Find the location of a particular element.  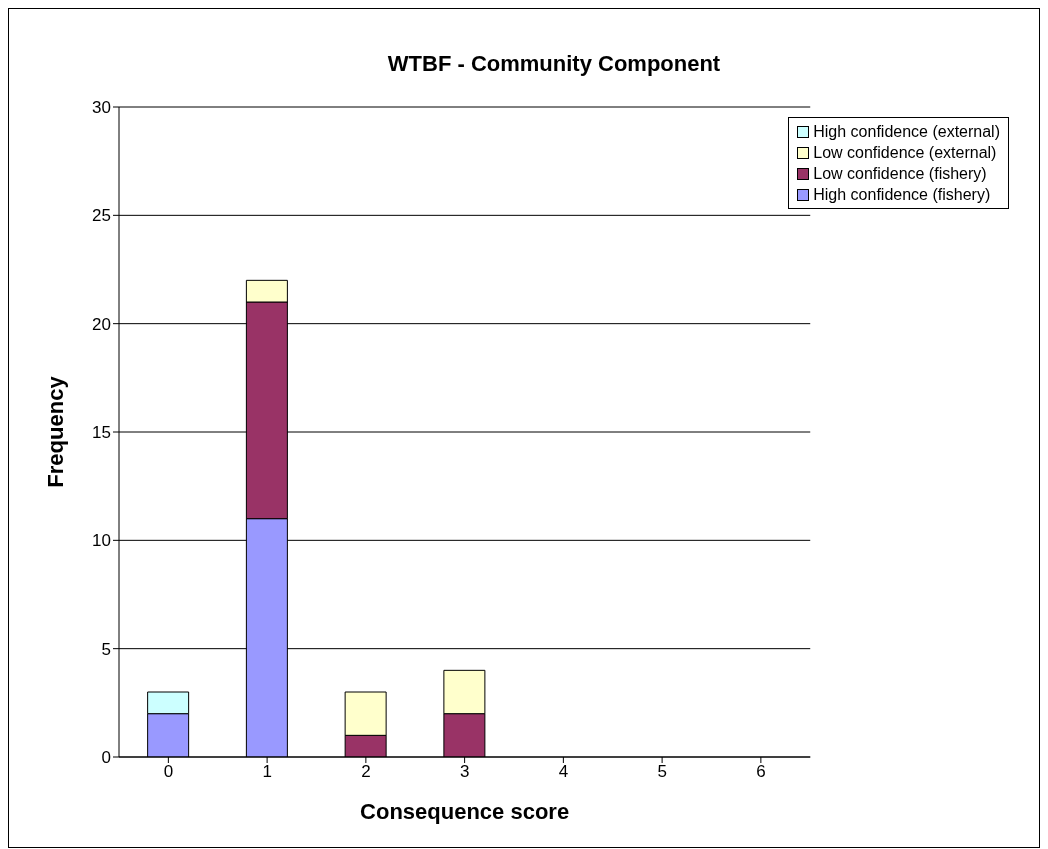

y-tick-label: 30 is located at coordinates (101, 108).